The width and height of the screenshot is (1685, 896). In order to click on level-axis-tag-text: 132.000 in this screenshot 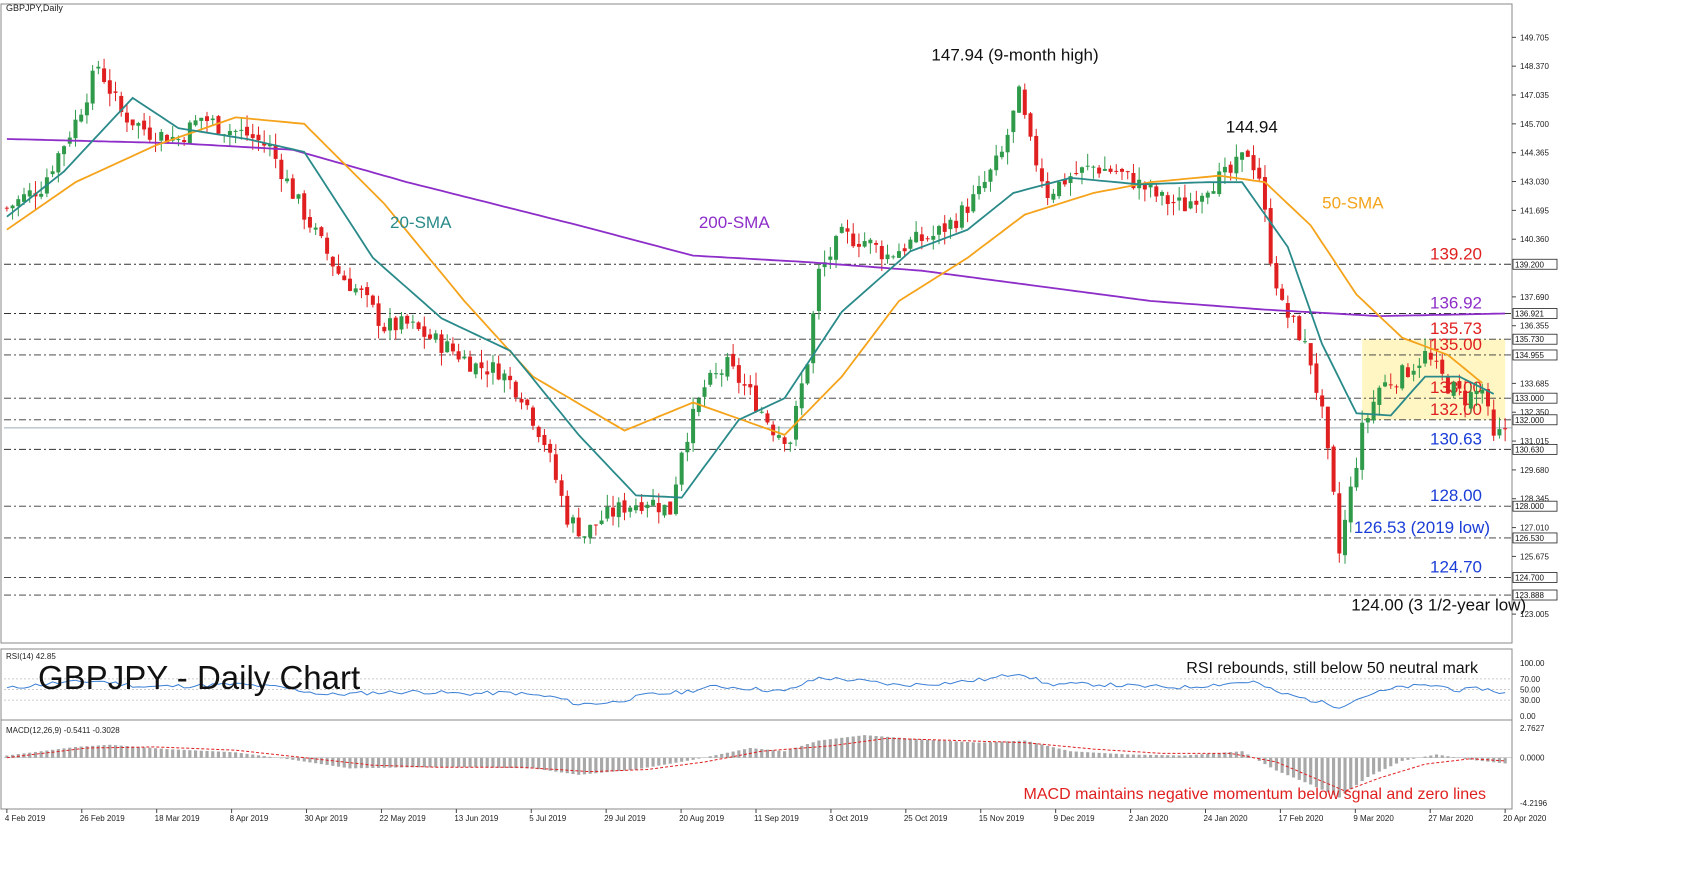, I will do `click(1529, 420)`.